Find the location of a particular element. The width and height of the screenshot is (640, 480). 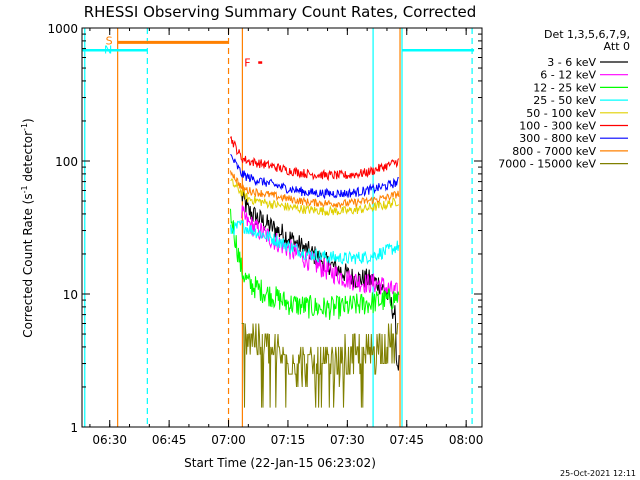

y-tick-label: 100 is located at coordinates (66, 162).